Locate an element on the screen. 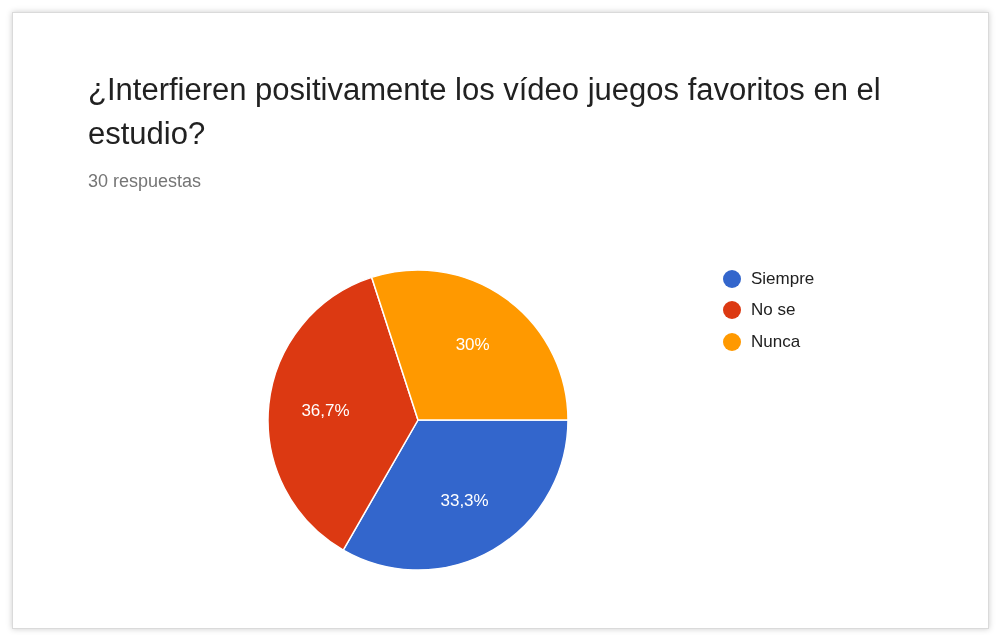  data-label: 36,7% is located at coordinates (325, 410).